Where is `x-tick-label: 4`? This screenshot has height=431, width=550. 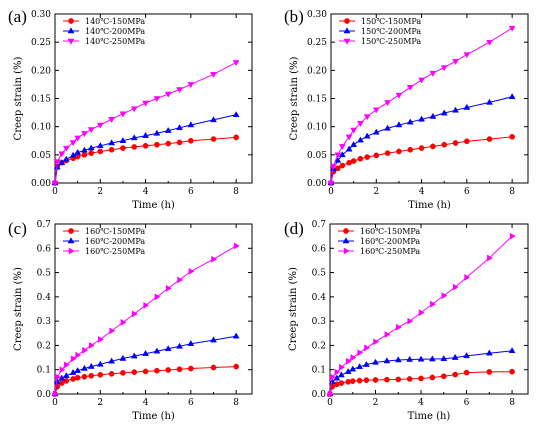 x-tick-label: 4 is located at coordinates (146, 403).